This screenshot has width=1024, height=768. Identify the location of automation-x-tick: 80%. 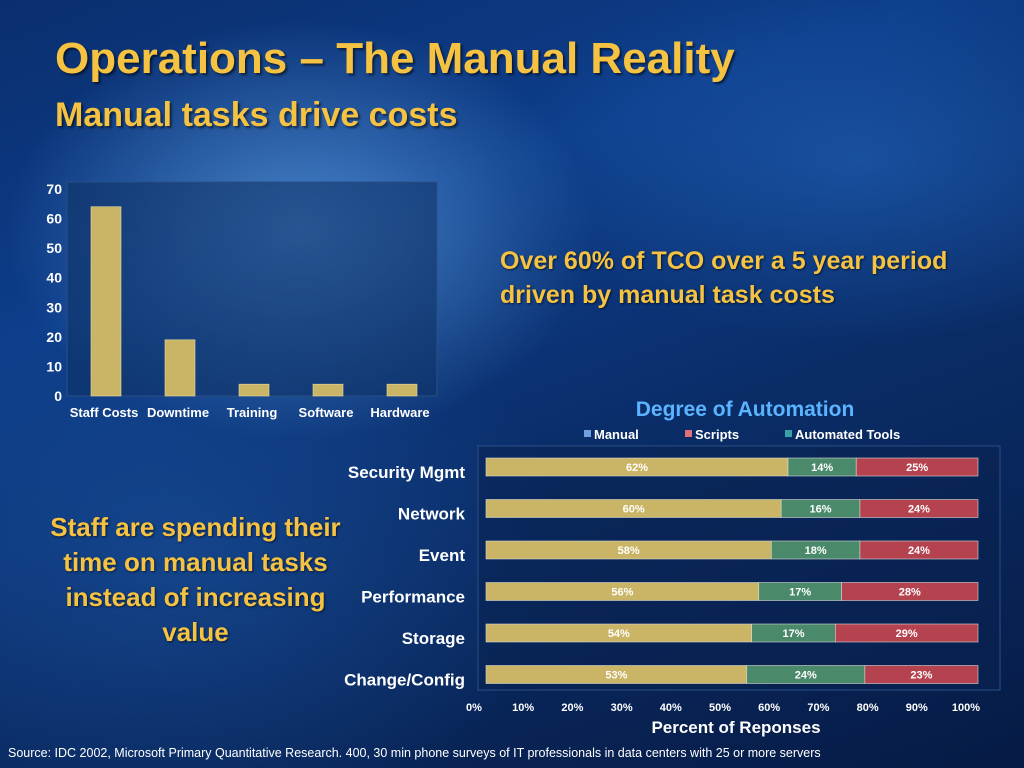
(868, 708).